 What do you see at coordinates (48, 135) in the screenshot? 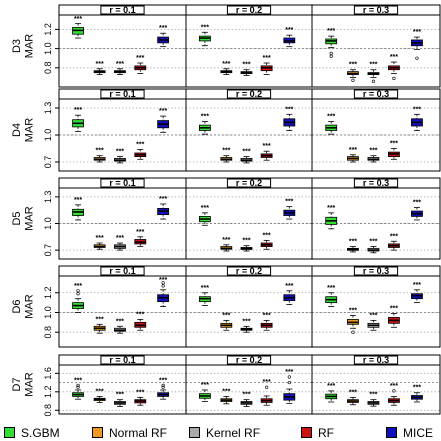
I see `y-tick-label: 1.0` at bounding box center [48, 135].